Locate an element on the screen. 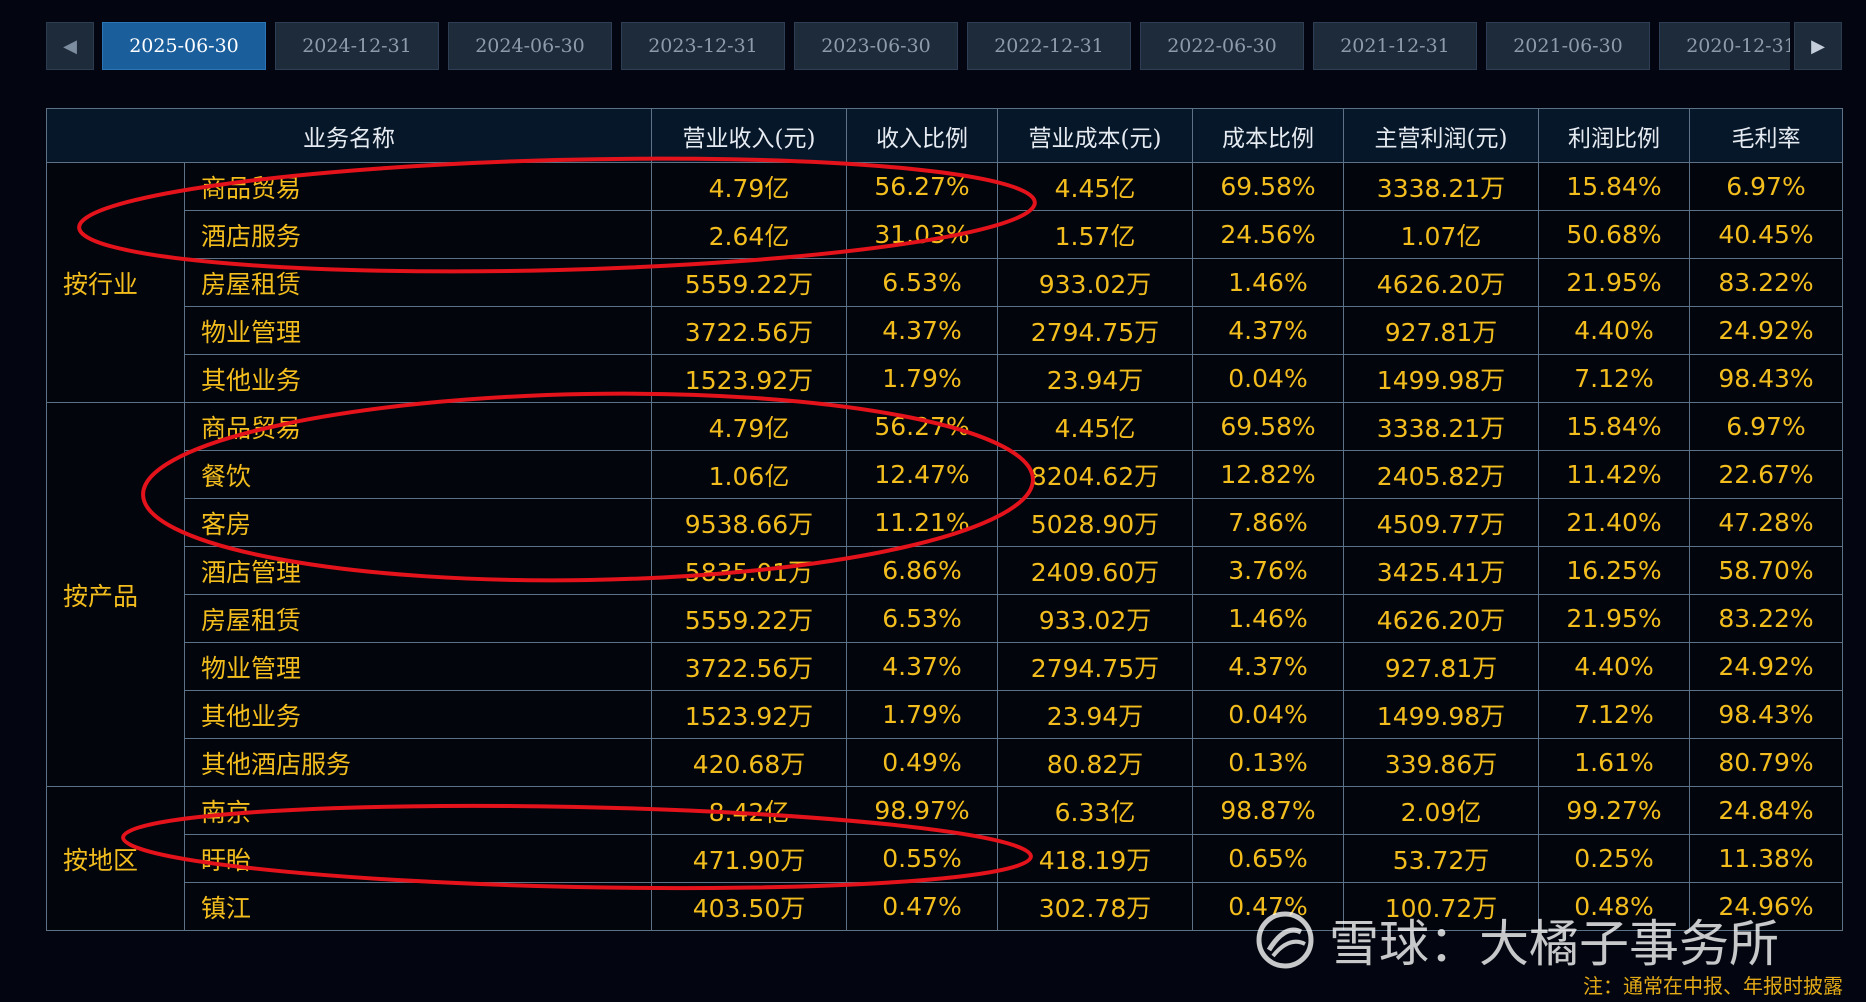 This screenshot has width=1866, height=1002. value-cell: 4.45亿 is located at coordinates (1095, 426).